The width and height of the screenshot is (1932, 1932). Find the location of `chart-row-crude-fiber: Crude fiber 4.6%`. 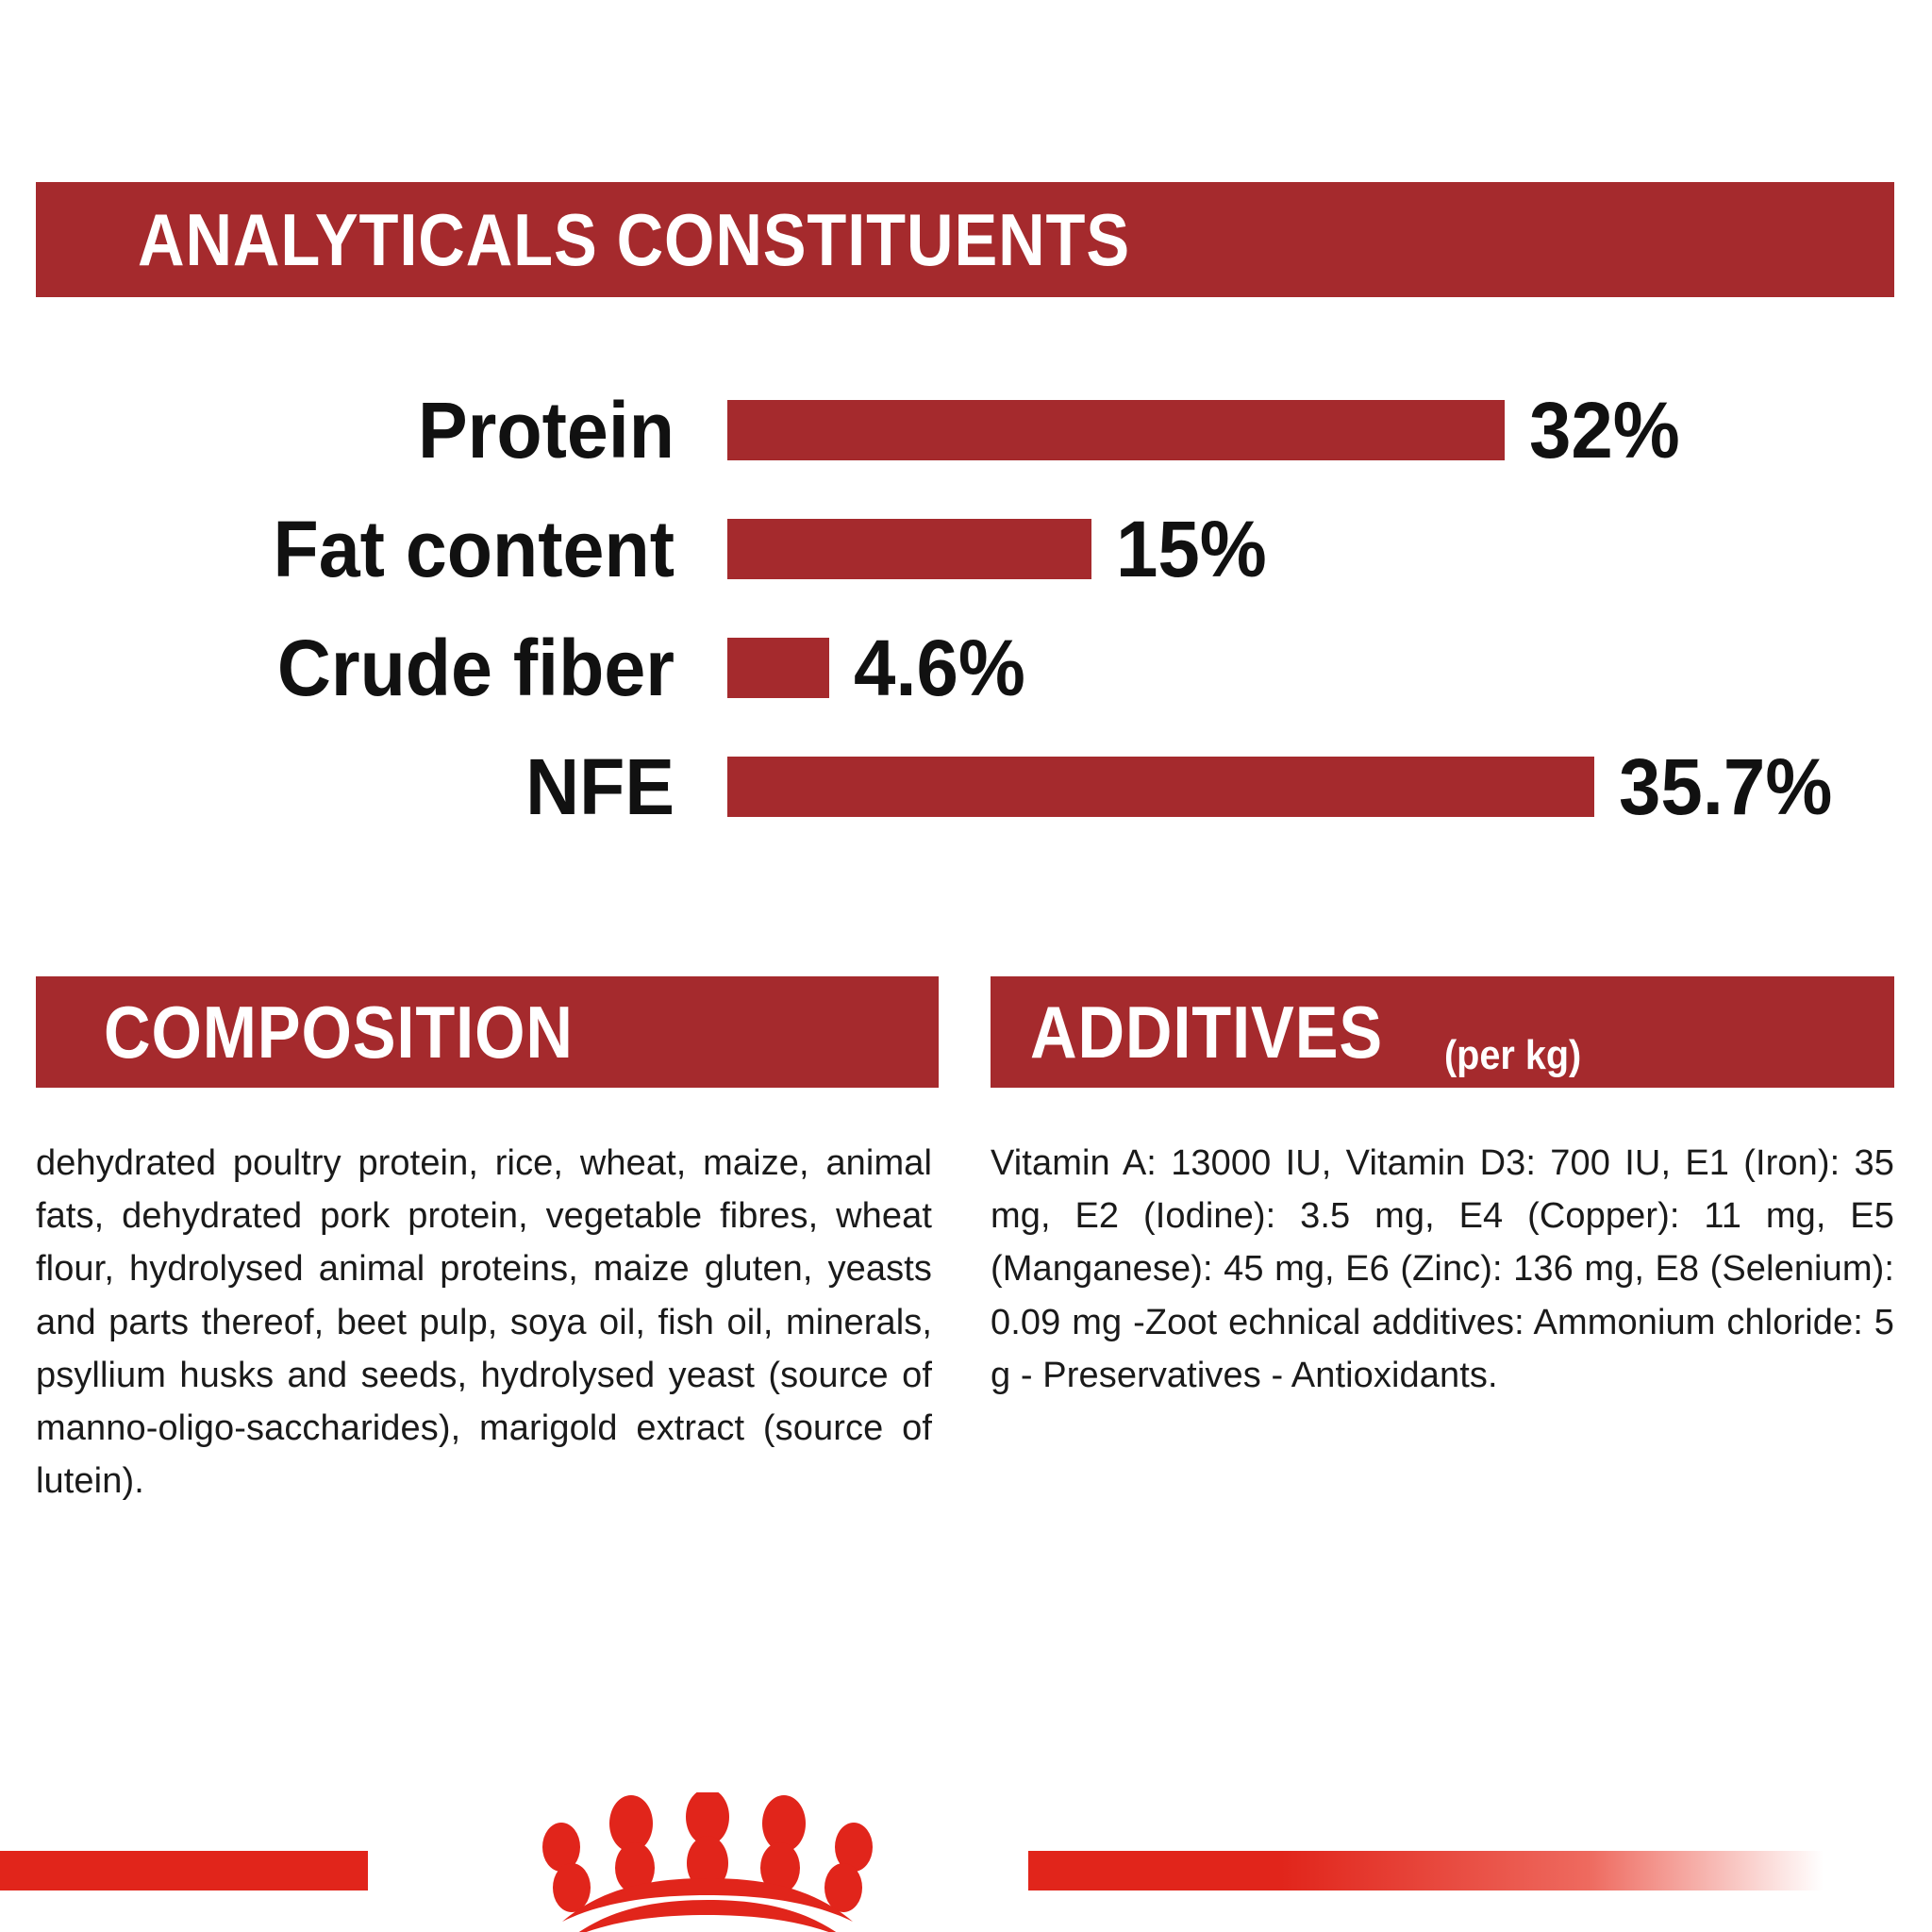

chart-row-crude-fiber: Crude fiber 4.6% is located at coordinates (966, 668).